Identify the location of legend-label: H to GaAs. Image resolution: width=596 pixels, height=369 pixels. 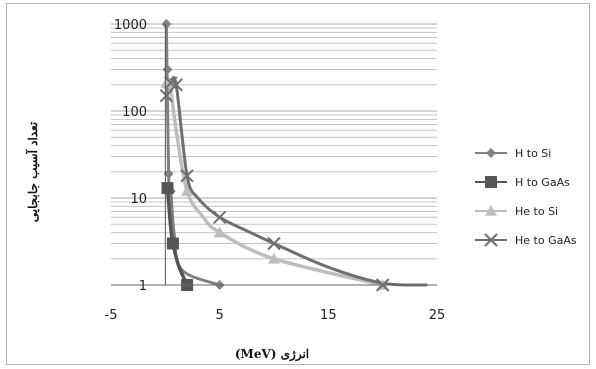
(542, 182).